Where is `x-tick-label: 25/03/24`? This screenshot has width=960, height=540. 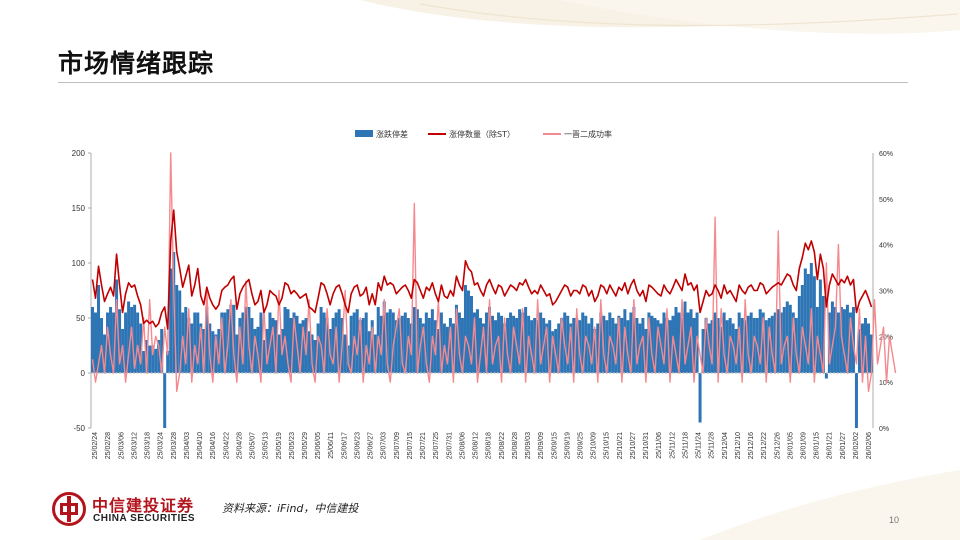 x-tick-label: 25/03/24 is located at coordinates (161, 445).